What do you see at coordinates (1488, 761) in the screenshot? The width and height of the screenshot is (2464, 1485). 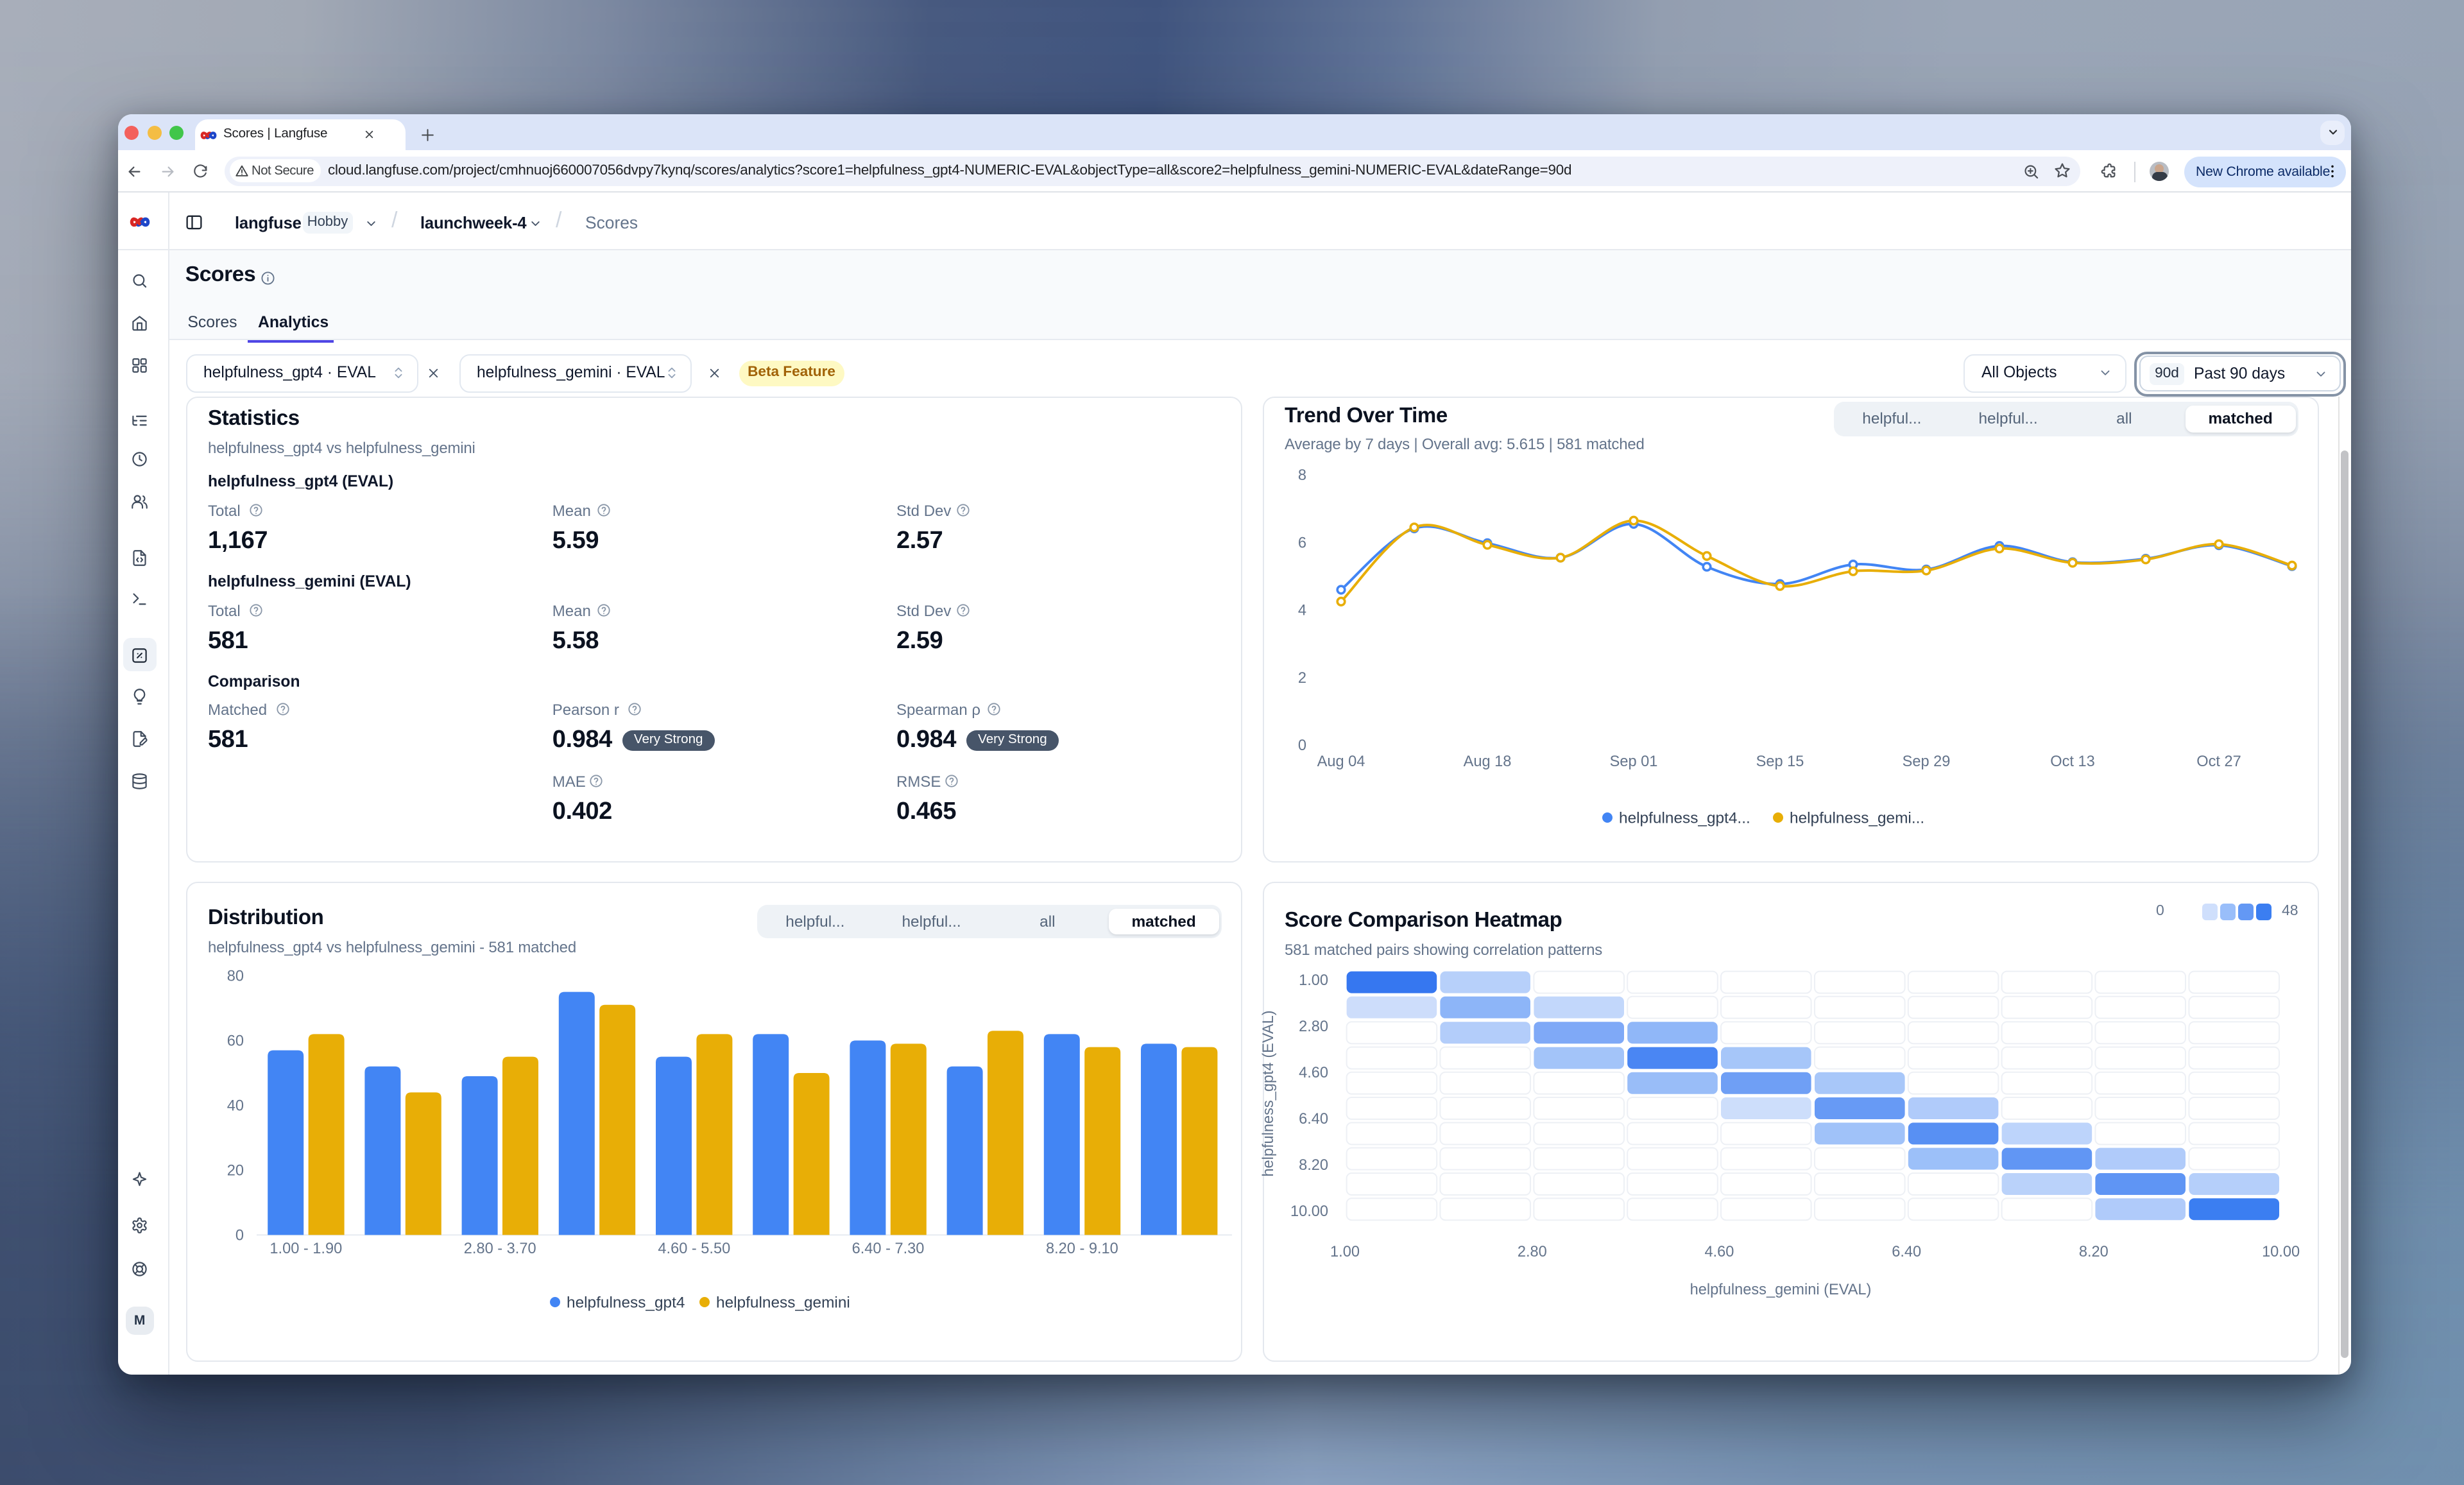 I see `svg-text: Aug 18` at bounding box center [1488, 761].